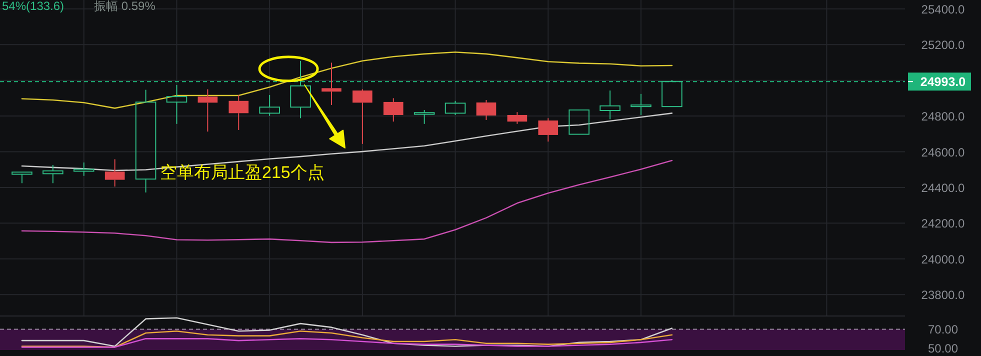 This screenshot has height=356, width=981. I want to click on annotation: 振幅 0.59%, so click(125, 6).